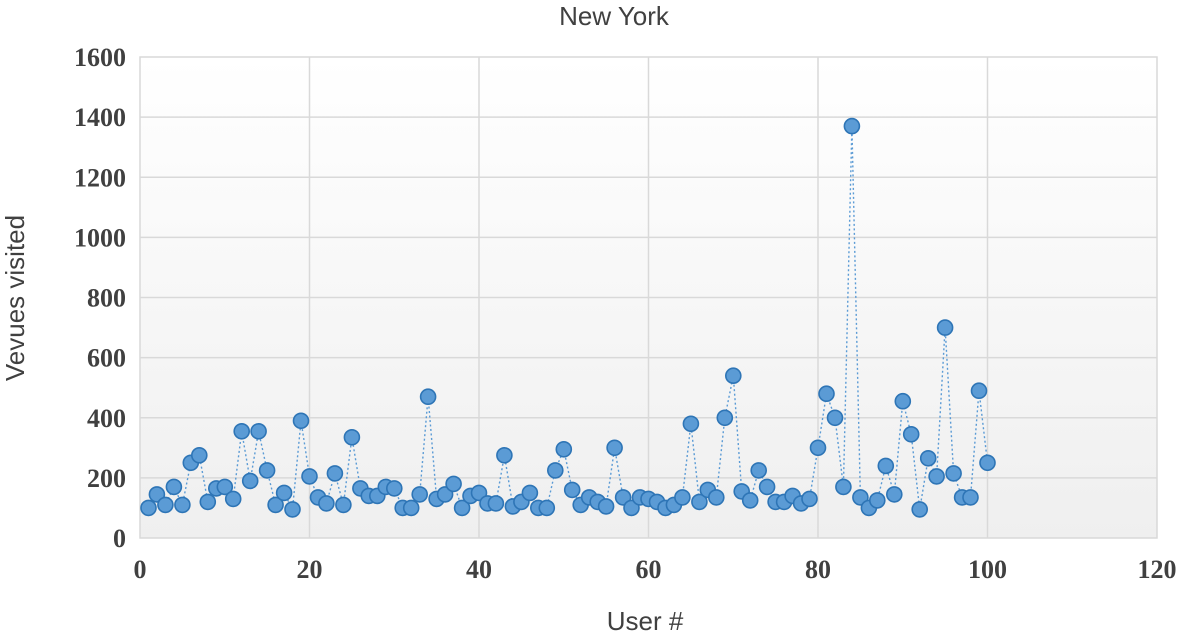  Describe the element at coordinates (106, 298) in the screenshot. I see `y-tick-label: 800` at that location.